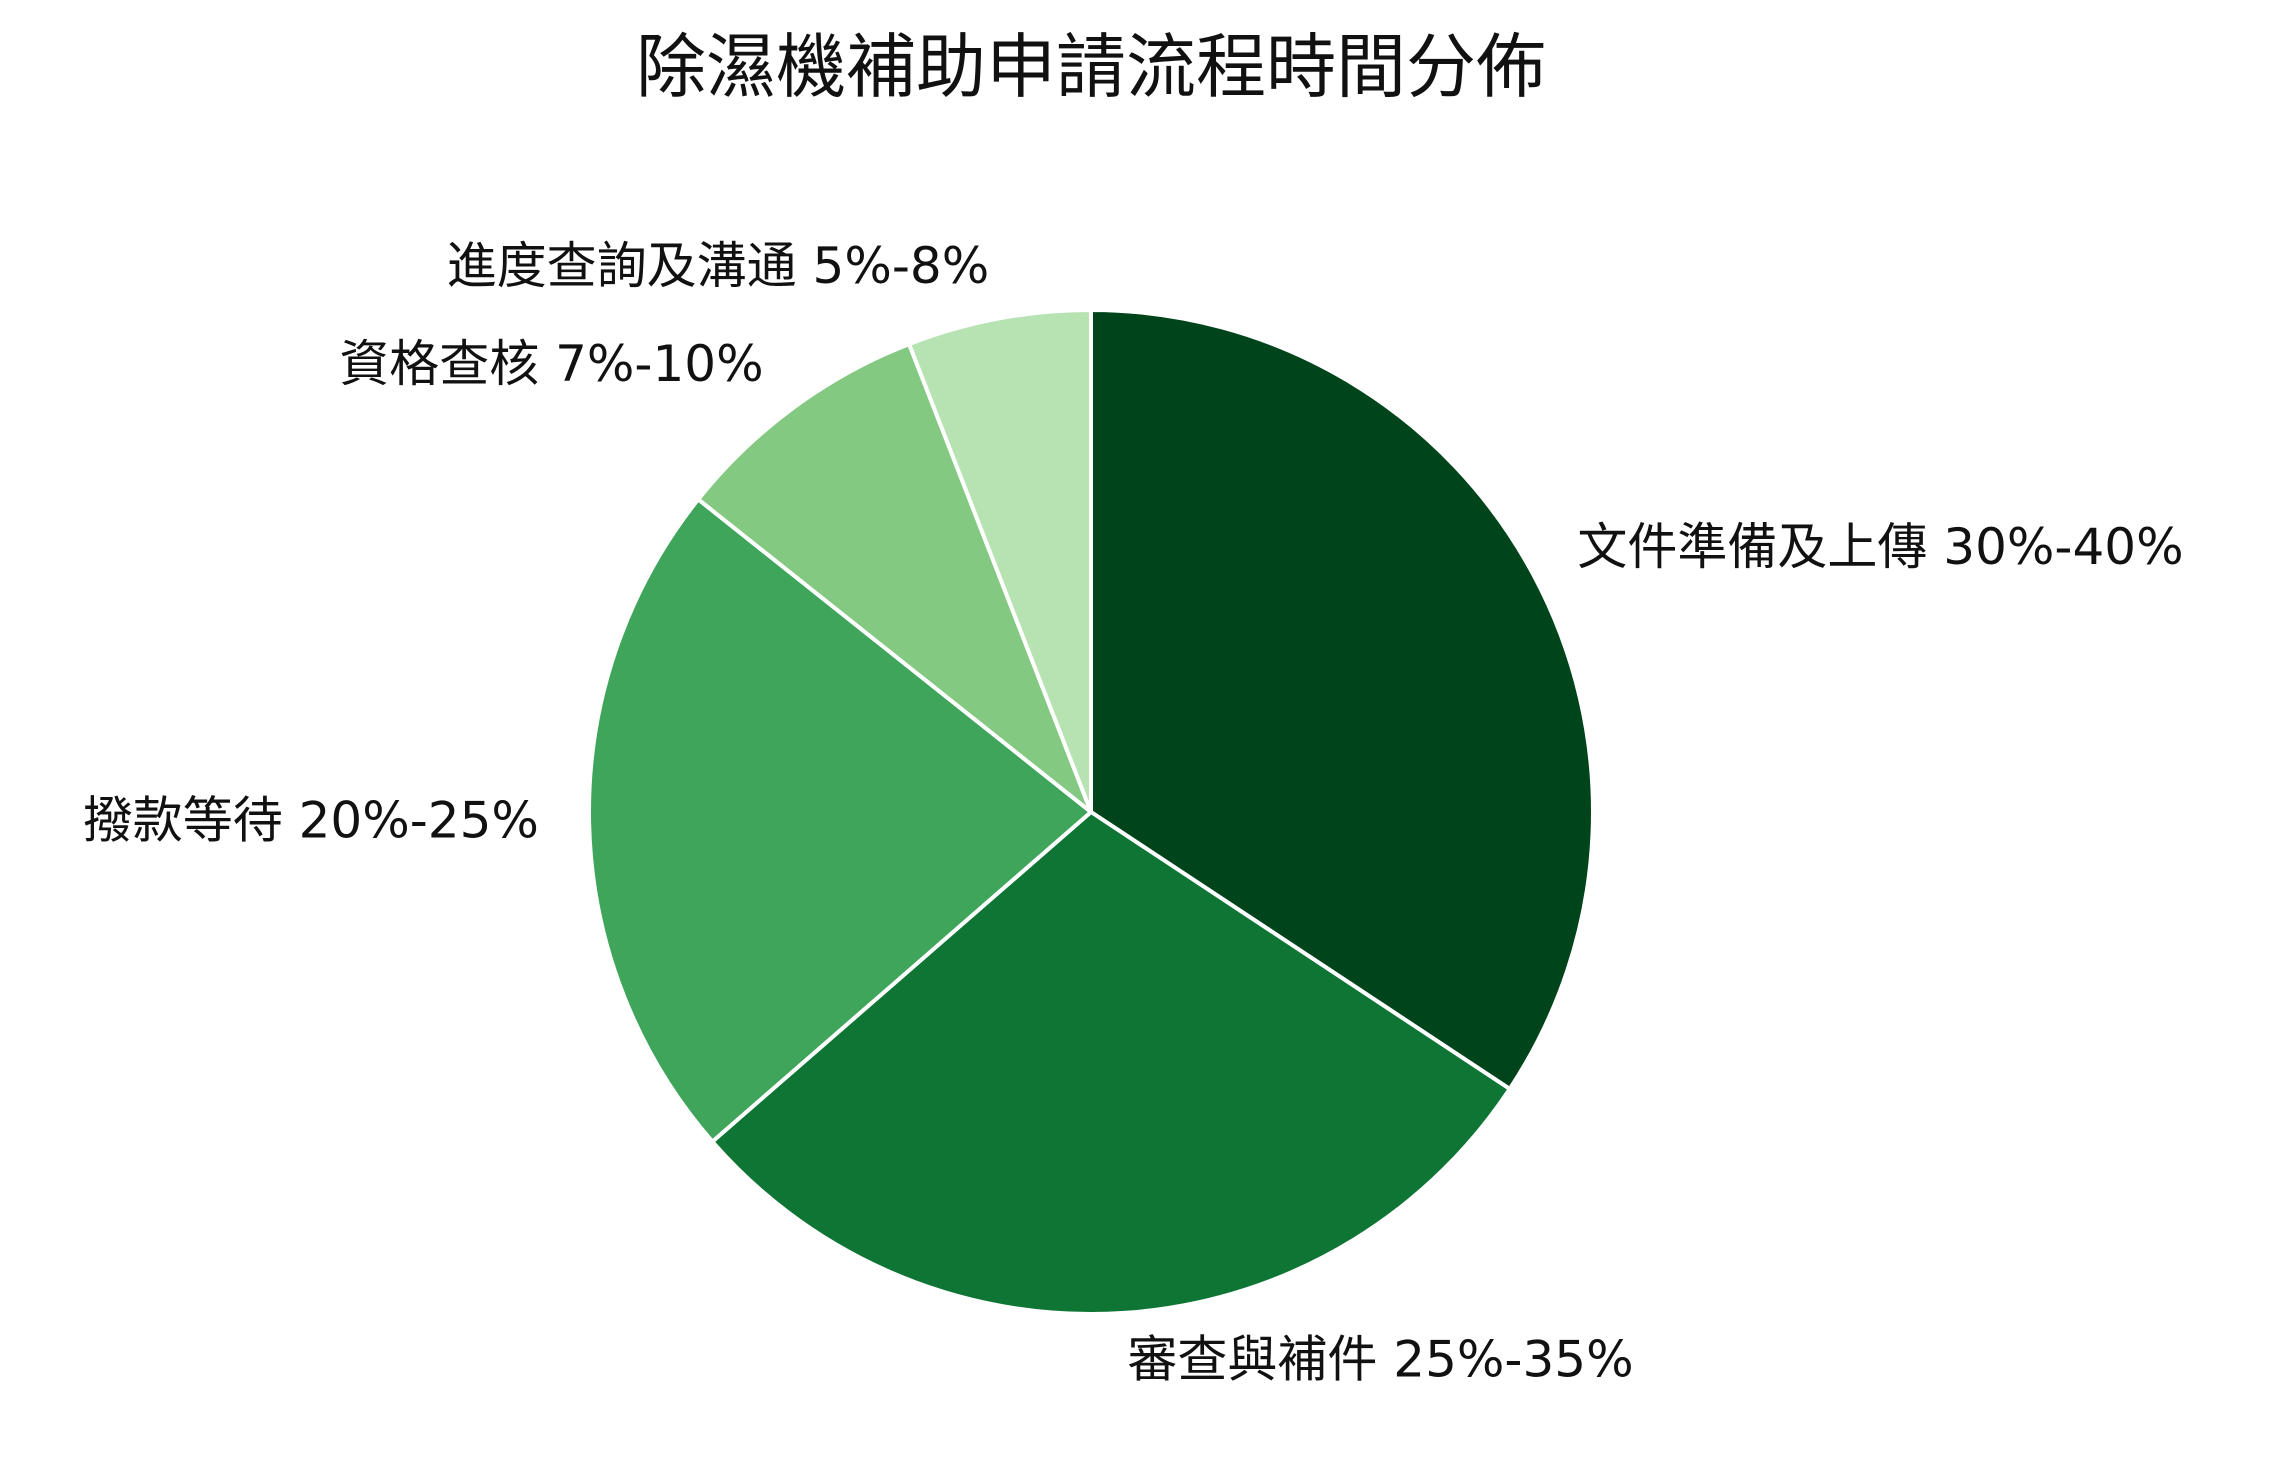 The image size is (2282, 1468). I want to click on slice-label: 文件準備及上傳 30%-40%, so click(1880, 547).